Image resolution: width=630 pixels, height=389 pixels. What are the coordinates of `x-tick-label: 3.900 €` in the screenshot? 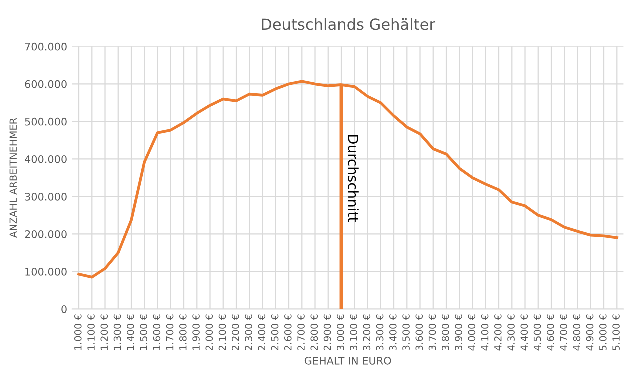 It's located at (458, 332).